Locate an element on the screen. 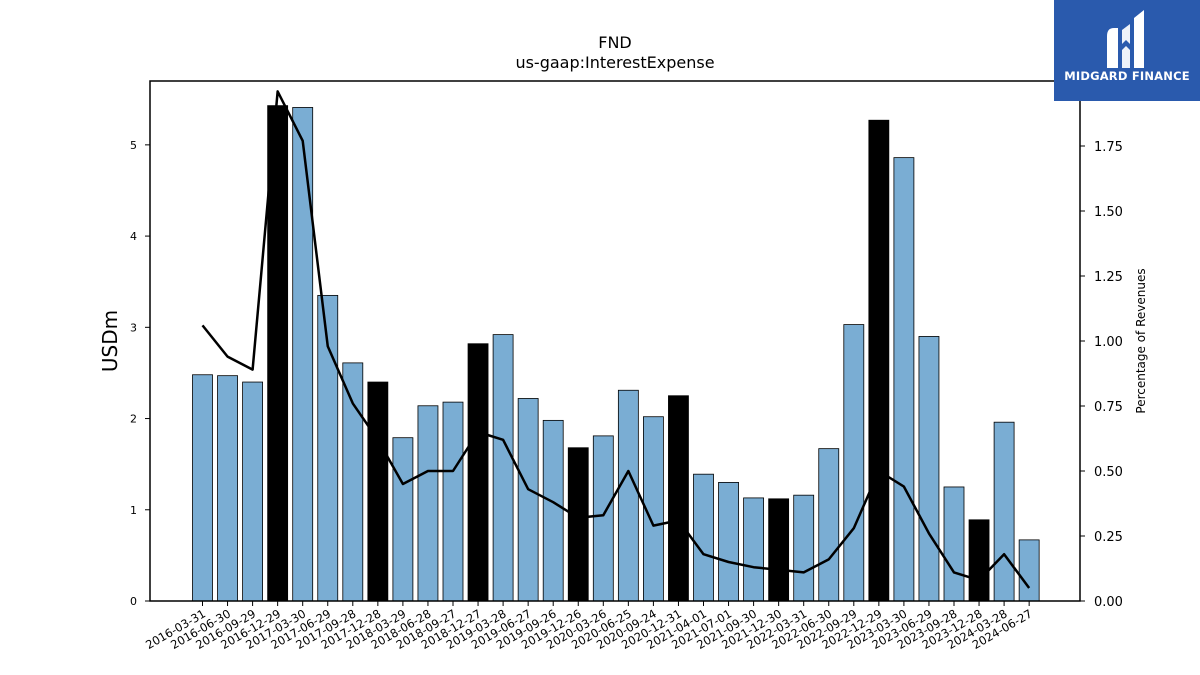  y-tick-label: 5 is located at coordinates (133, 145).